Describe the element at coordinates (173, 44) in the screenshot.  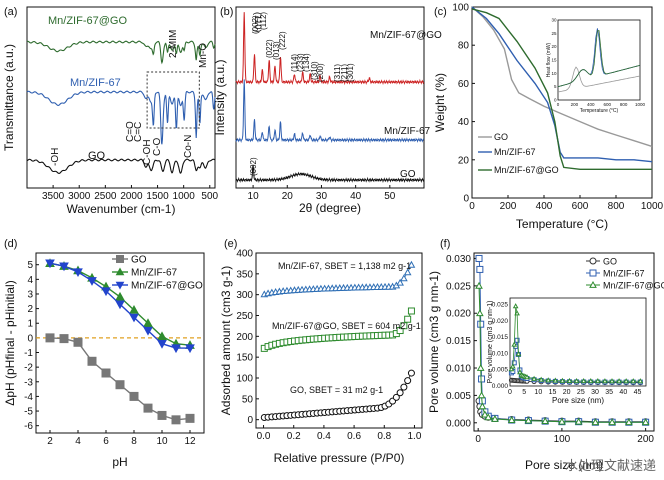
I see `annotation: 2-MIM` at that location.